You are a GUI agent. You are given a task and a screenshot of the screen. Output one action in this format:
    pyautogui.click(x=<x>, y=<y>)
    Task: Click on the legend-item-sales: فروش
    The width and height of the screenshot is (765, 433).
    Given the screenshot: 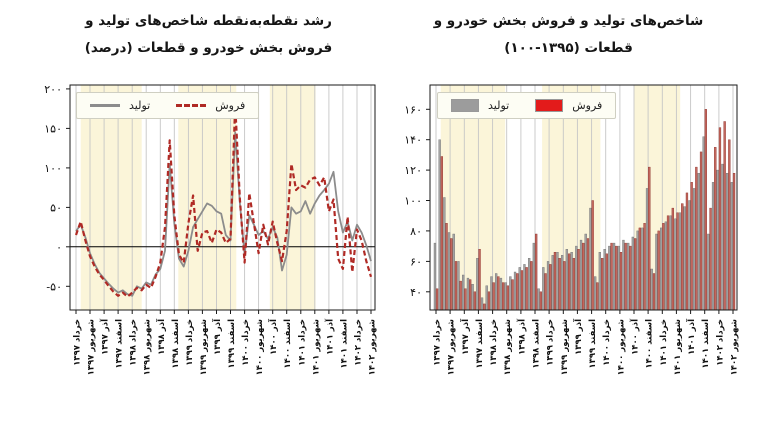 What is the action you would take?
    pyautogui.click(x=568, y=105)
    